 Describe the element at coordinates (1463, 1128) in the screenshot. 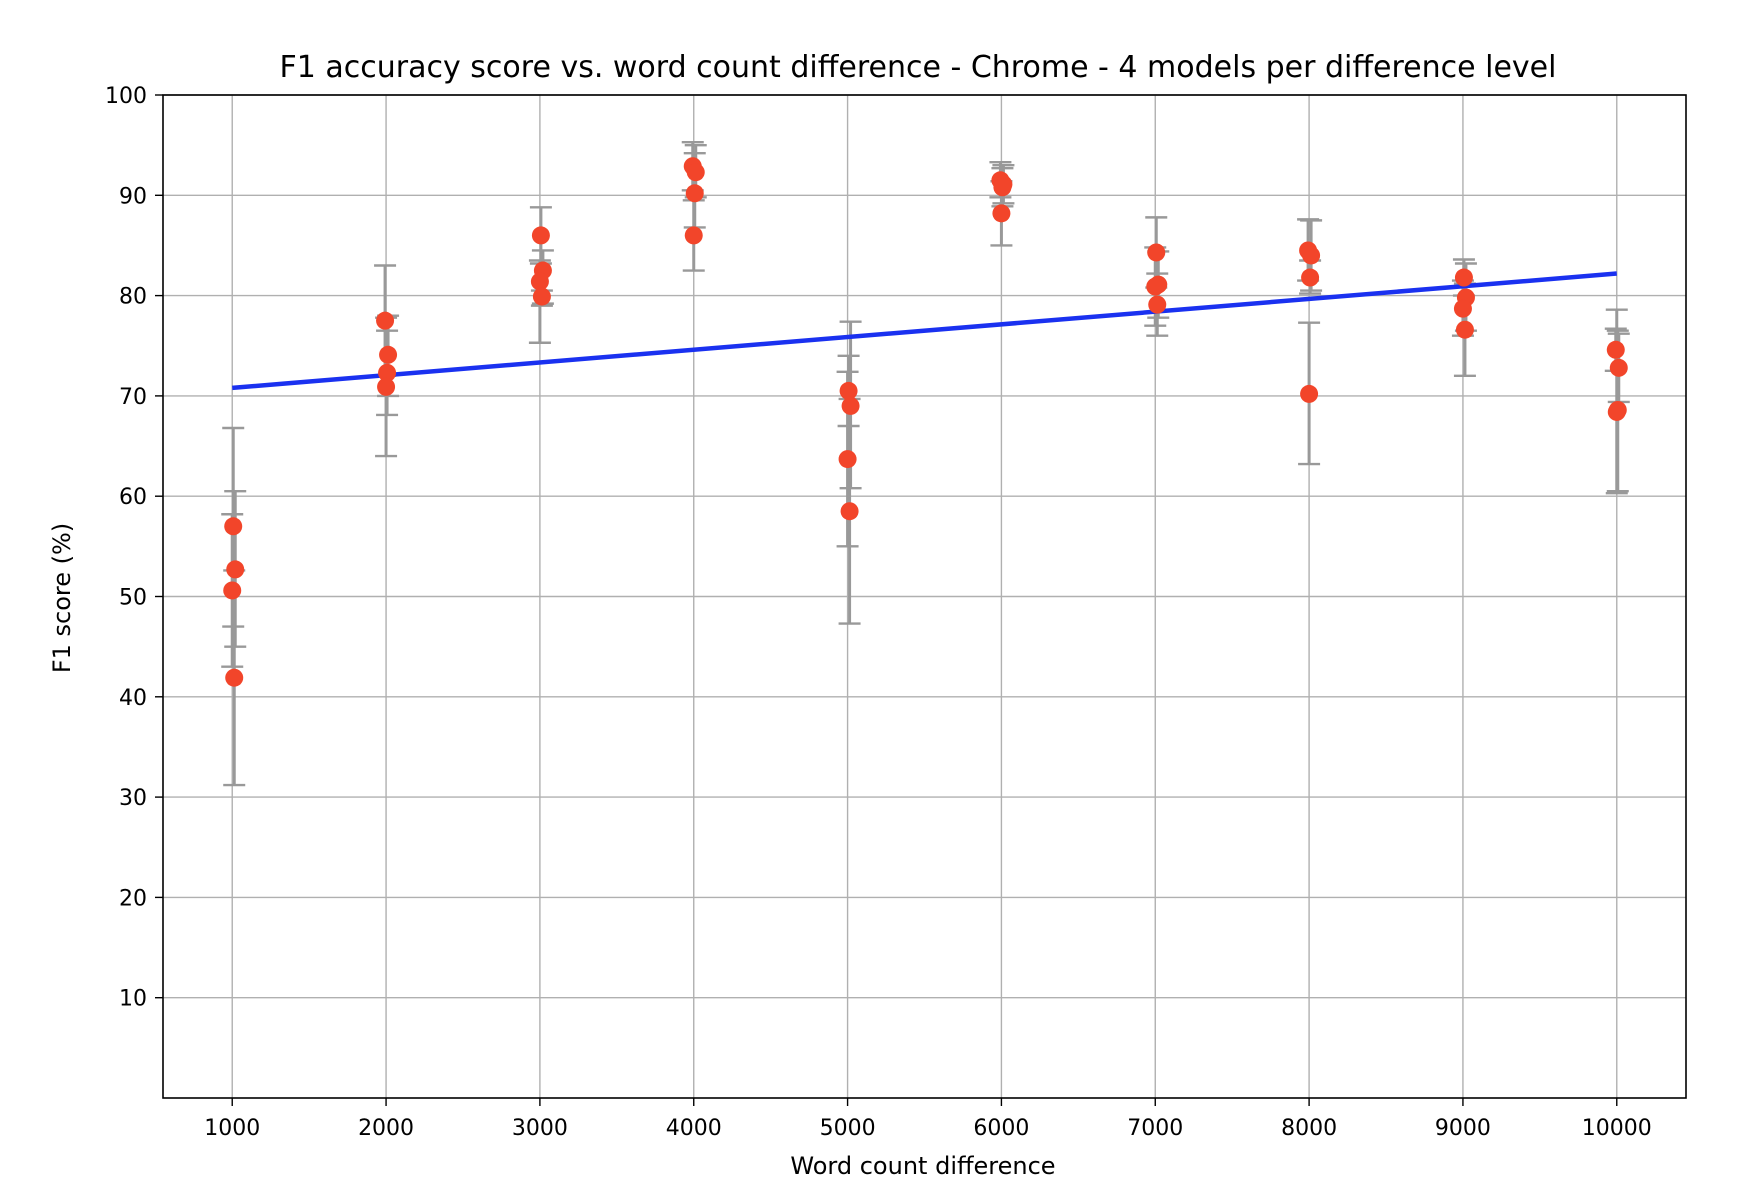

I see `x-tick-label: 9000` at that location.